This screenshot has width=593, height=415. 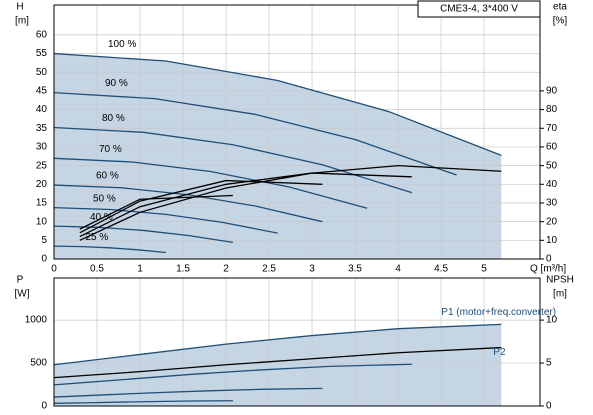 What do you see at coordinates (42, 221) in the screenshot?
I see `y-tick-label: 10` at bounding box center [42, 221].